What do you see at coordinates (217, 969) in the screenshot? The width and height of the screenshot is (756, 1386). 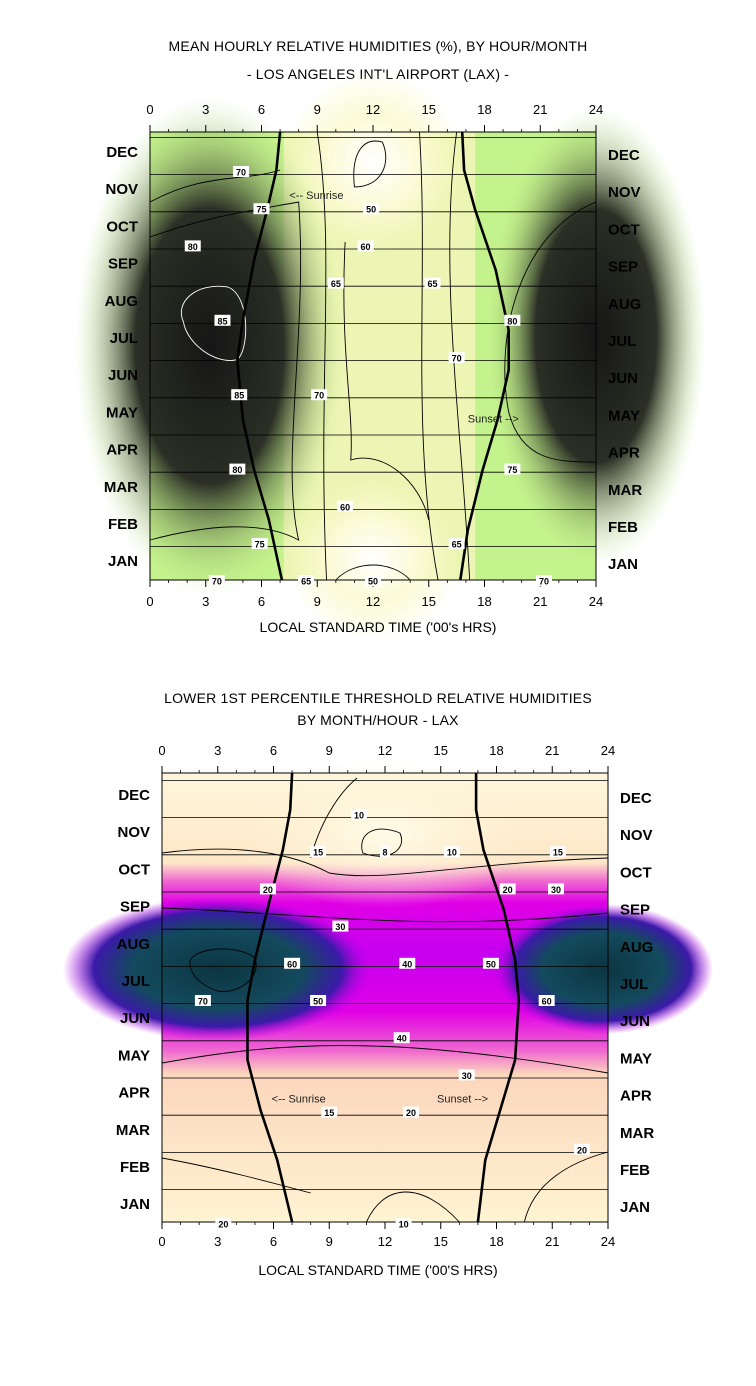 I see `high-humidity-left` at bounding box center [217, 969].